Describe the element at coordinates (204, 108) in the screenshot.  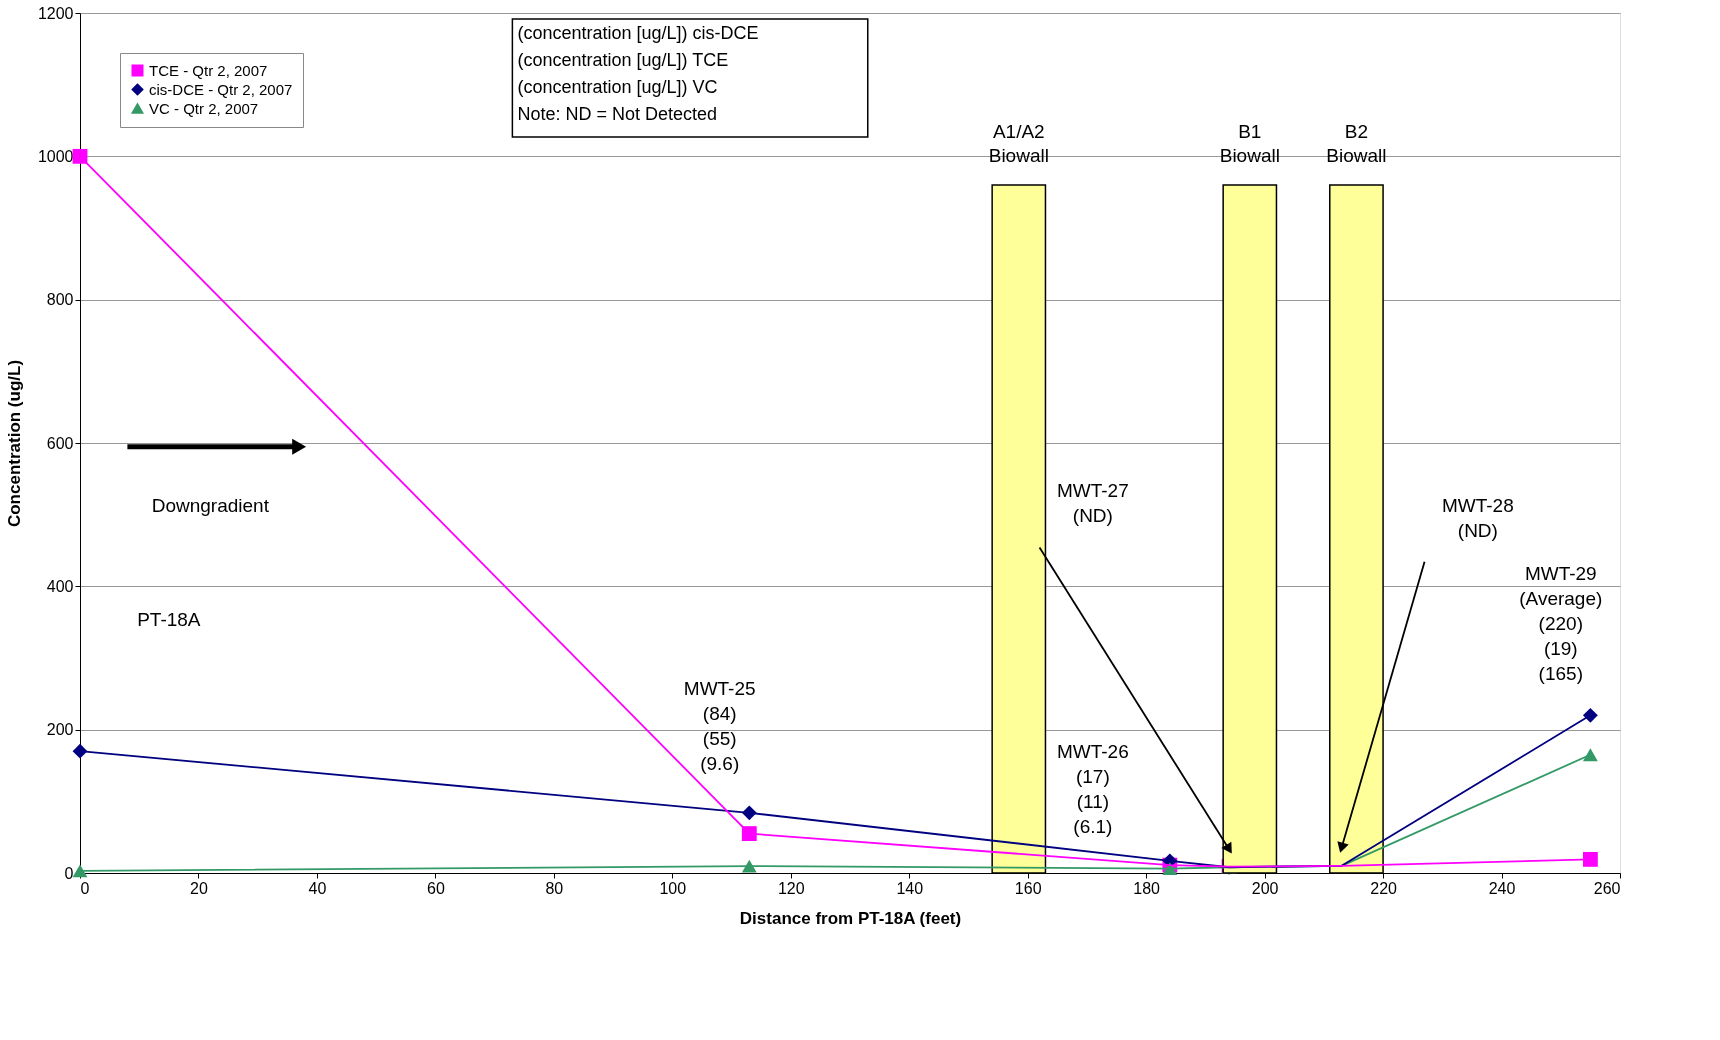
I see `legend-label: VC - Qtr 2, 2007` at that location.